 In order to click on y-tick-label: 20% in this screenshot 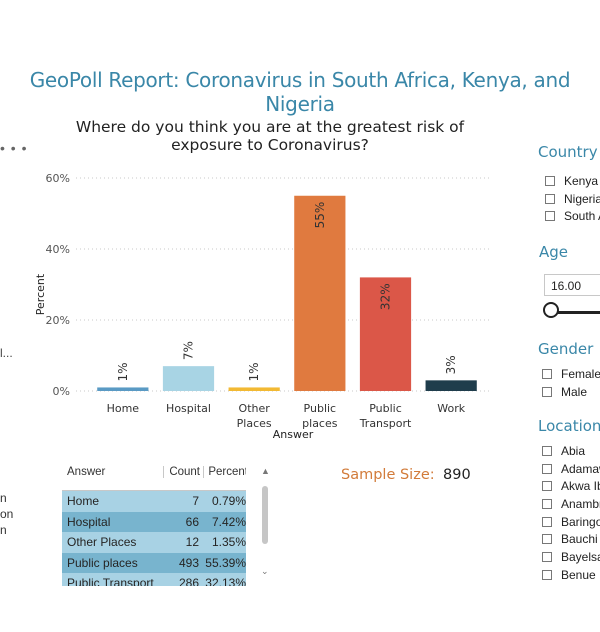, I will do `click(58, 320)`.